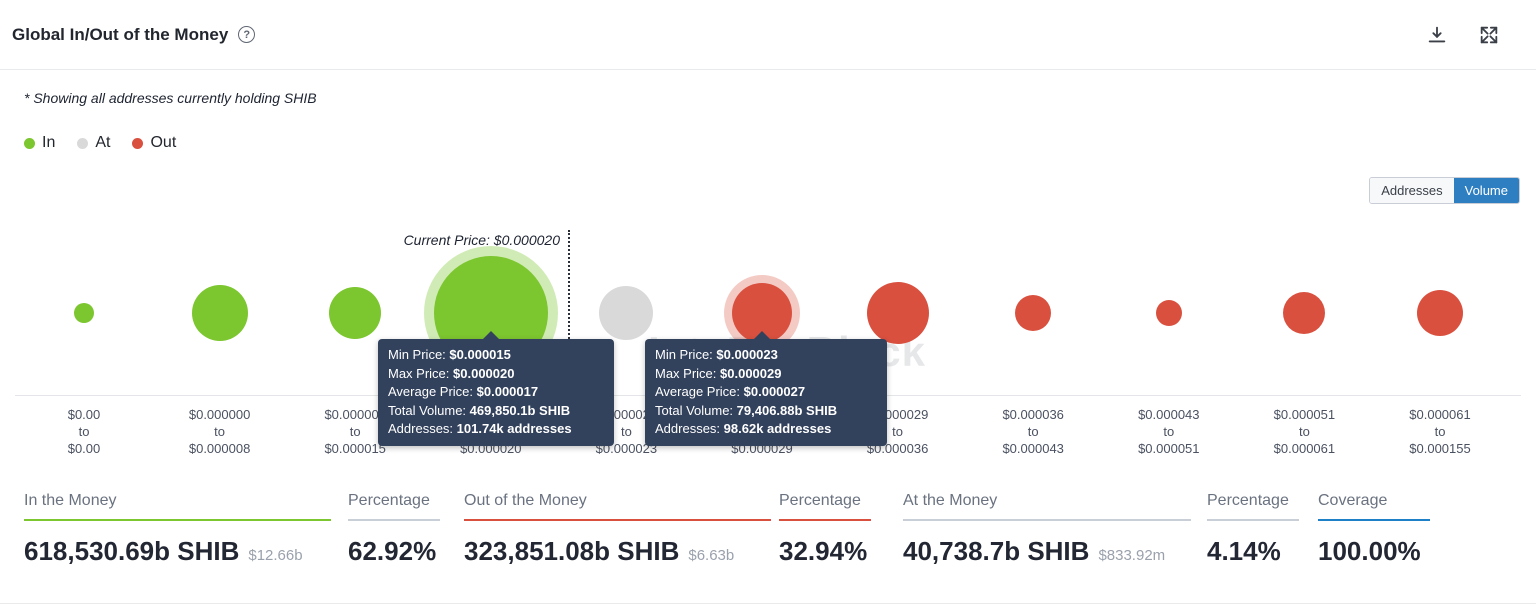 The height and width of the screenshot is (614, 1536). What do you see at coordinates (730, 392) in the screenshot?
I see `tooltip-row: Average Price: $0.000027` at bounding box center [730, 392].